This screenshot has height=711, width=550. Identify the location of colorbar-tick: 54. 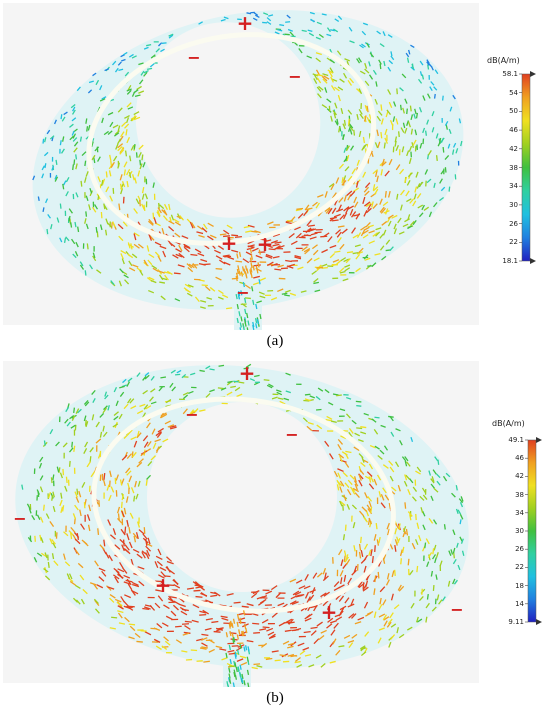
(513, 92).